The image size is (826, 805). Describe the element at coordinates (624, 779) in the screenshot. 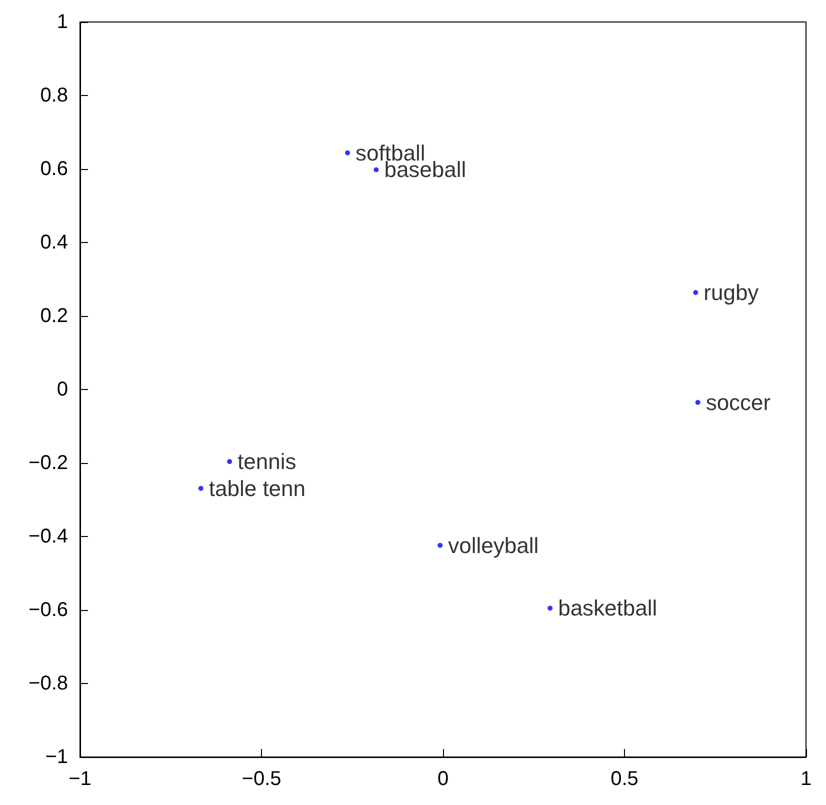

I see `x-tick-label: 0.5` at that location.